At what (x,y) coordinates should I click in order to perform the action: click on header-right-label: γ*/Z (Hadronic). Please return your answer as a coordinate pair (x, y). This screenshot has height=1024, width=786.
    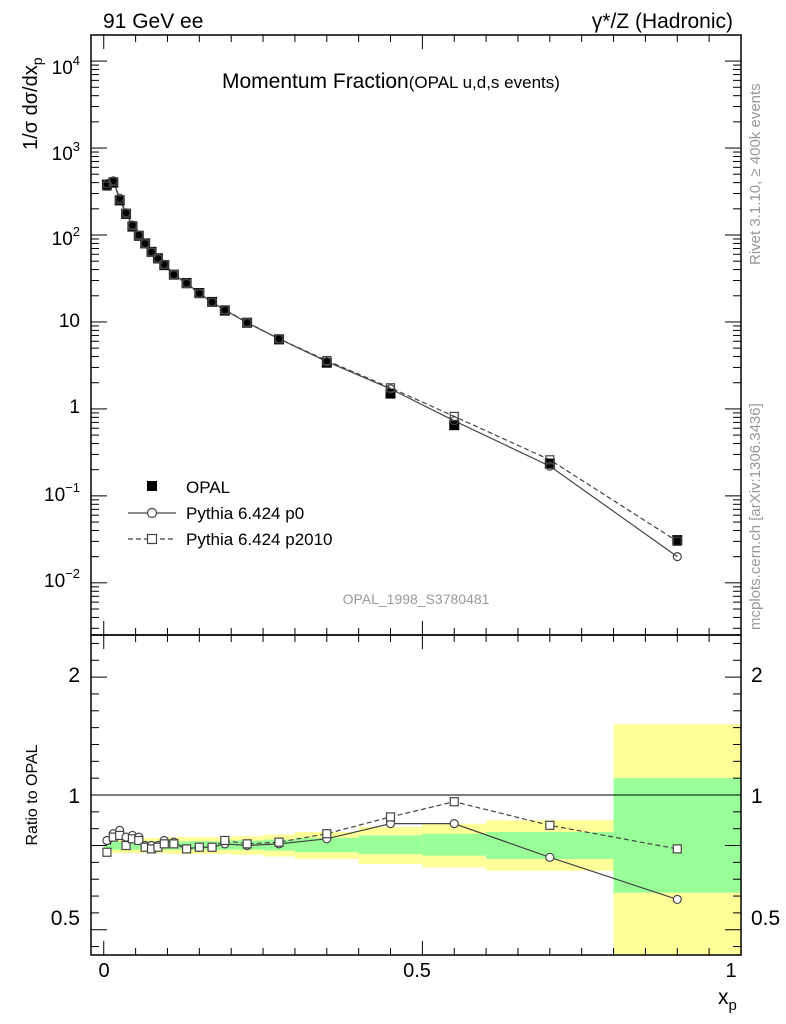
    Looking at the image, I should click on (662, 21).